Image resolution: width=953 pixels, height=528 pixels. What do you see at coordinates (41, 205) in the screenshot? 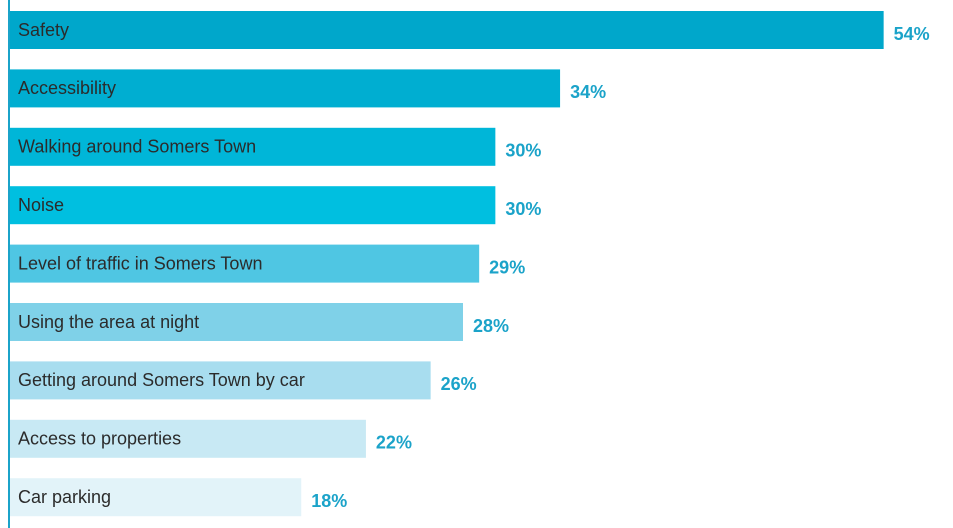
I see `category-label: Noise` at bounding box center [41, 205].